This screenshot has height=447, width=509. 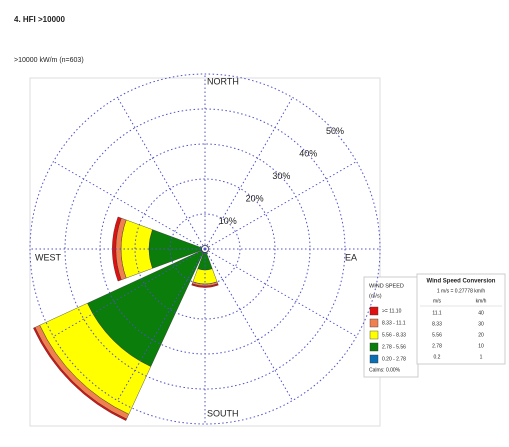 What do you see at coordinates (223, 413) in the screenshot?
I see `compass-label: SOUTH` at bounding box center [223, 413].